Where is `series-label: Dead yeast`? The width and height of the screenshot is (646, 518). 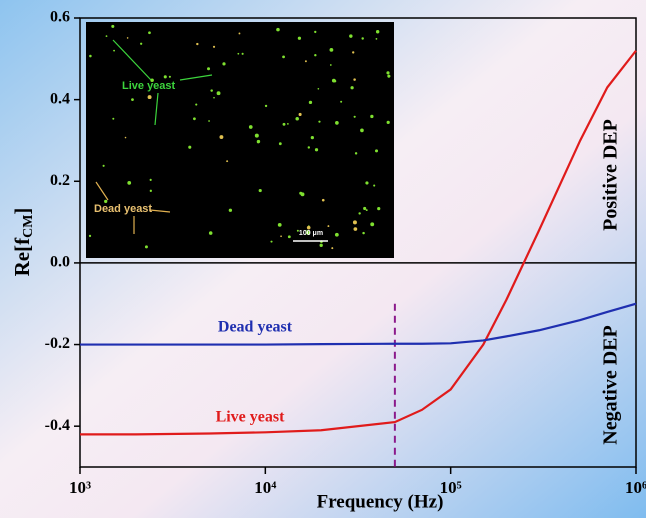
series-label: Dead yeast is located at coordinates (255, 327).